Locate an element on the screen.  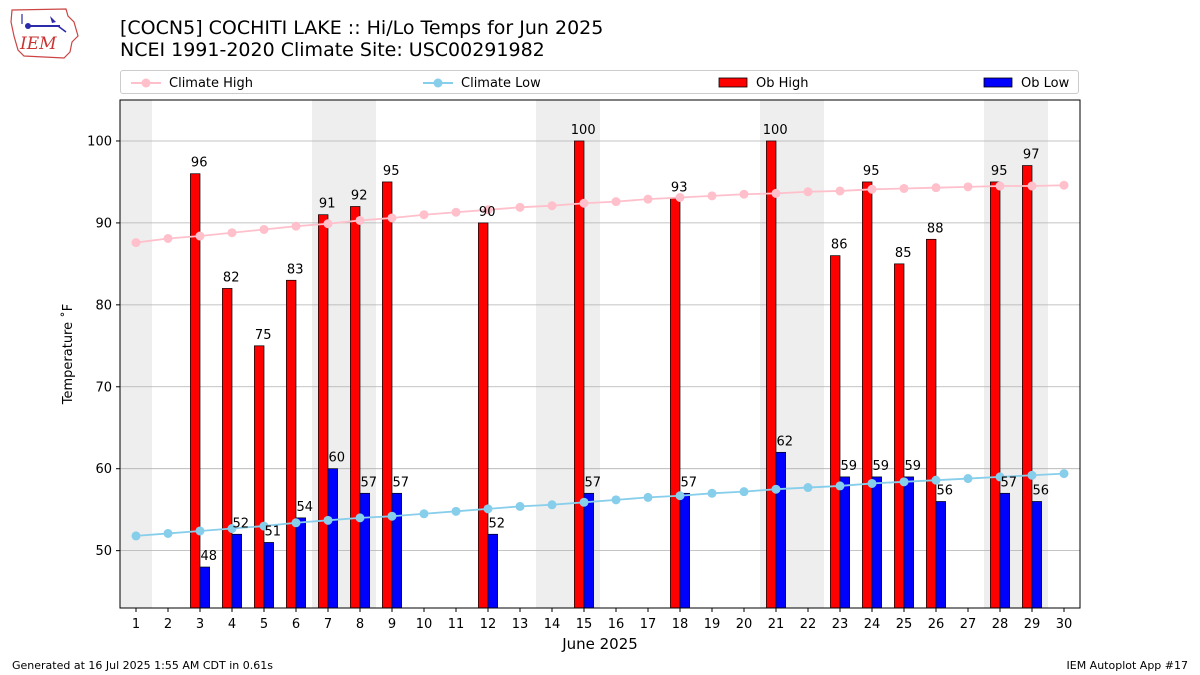
weekend-band is located at coordinates (136, 354).